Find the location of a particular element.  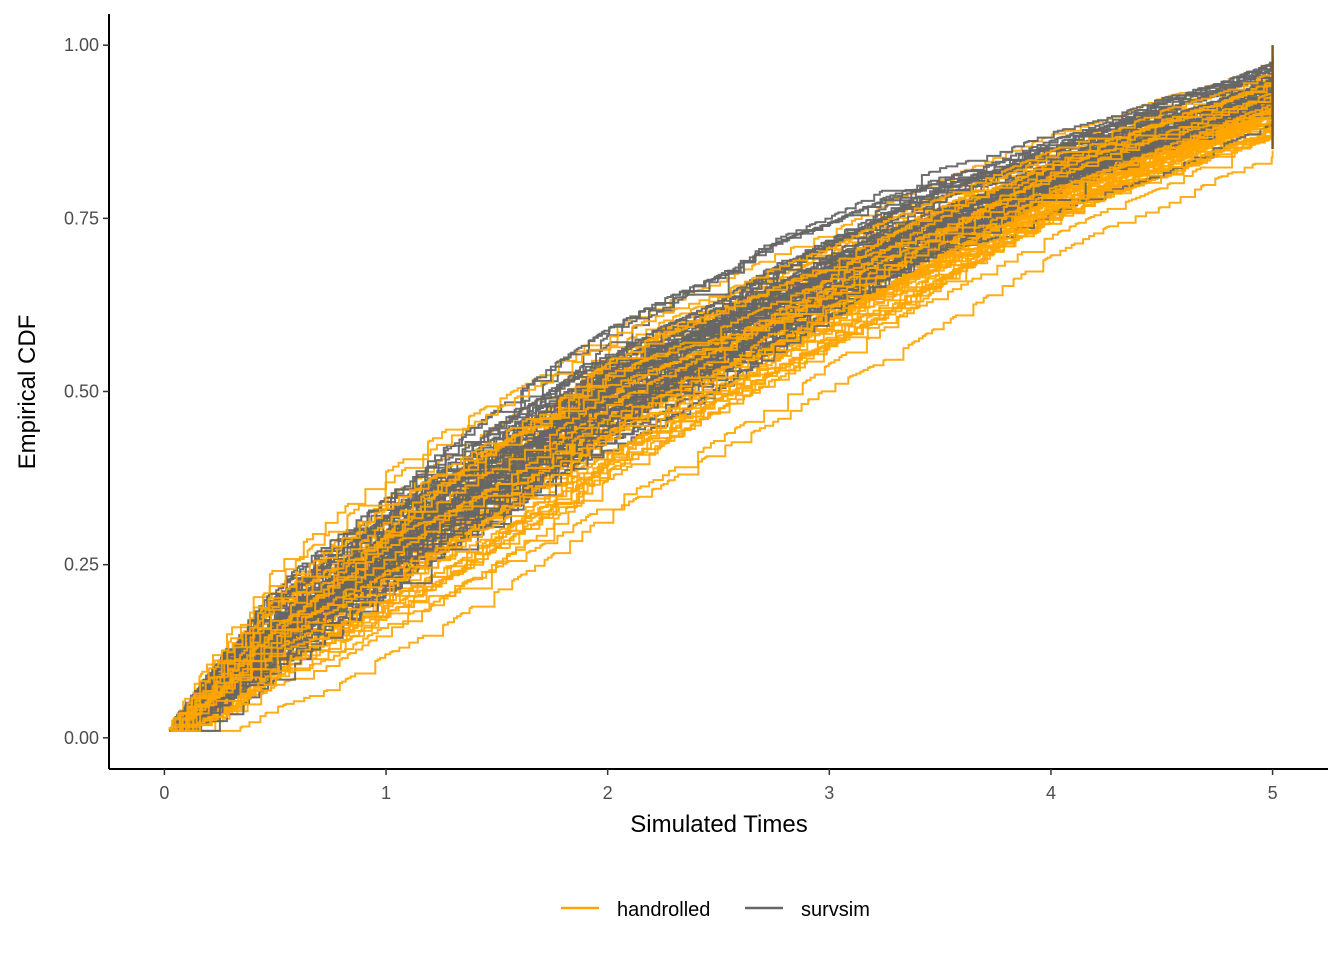

y-tick-label: 0.75 is located at coordinates (81, 218).